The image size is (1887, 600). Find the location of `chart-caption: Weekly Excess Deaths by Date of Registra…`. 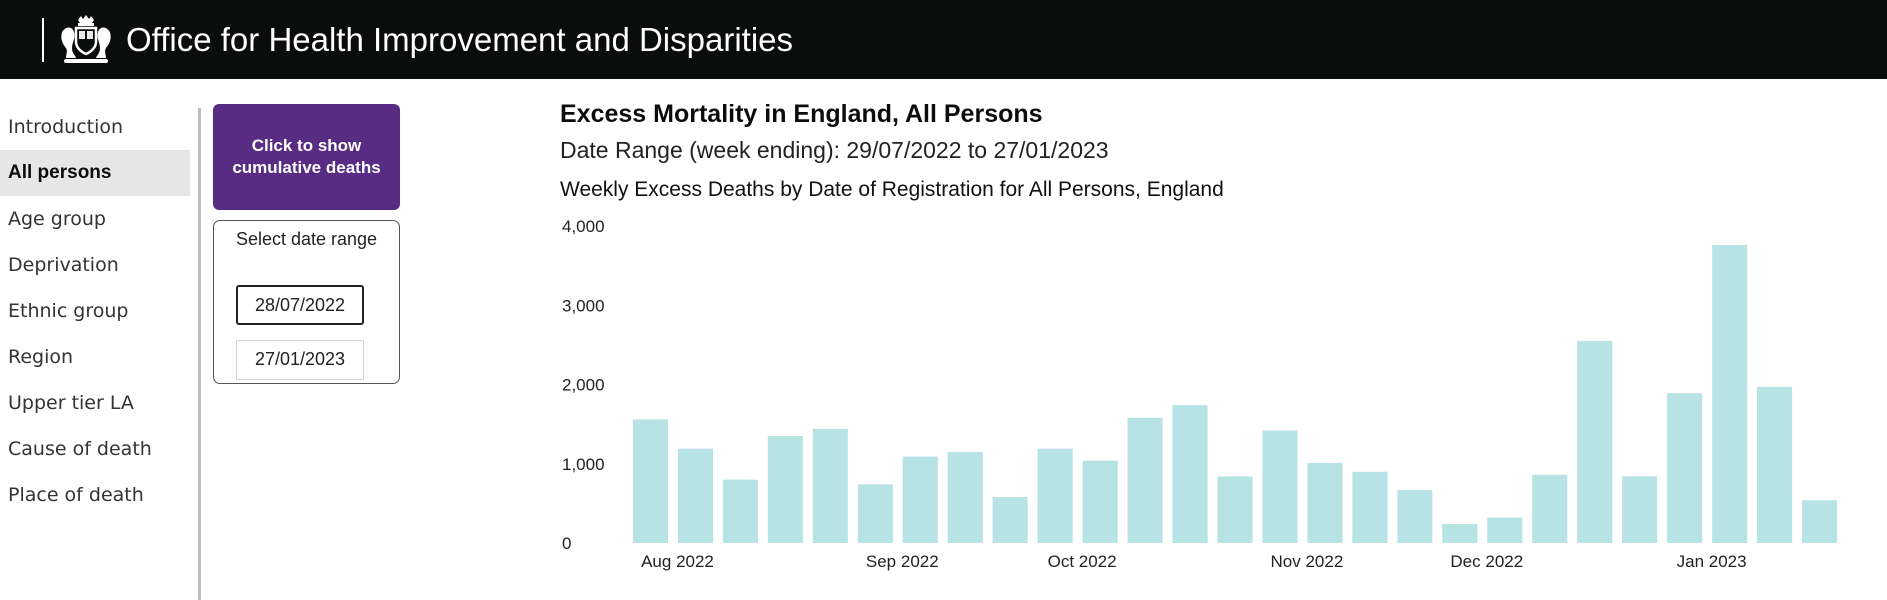

chart-caption: Weekly Excess Deaths by Date of Registra… is located at coordinates (892, 189).